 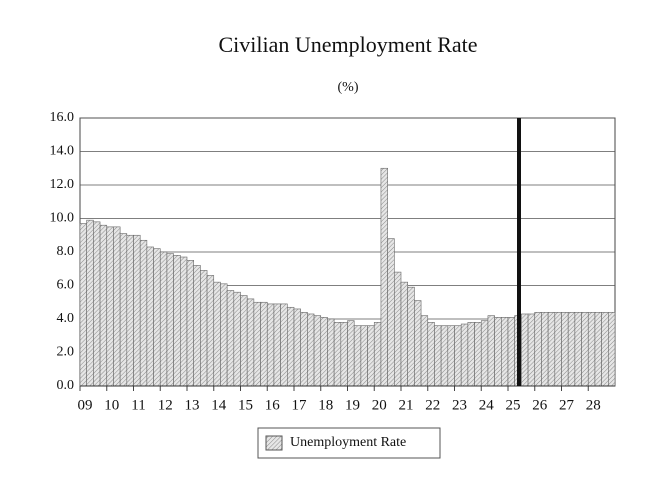 What do you see at coordinates (62, 151) in the screenshot?
I see `y-tick-label: 14.0` at bounding box center [62, 151].